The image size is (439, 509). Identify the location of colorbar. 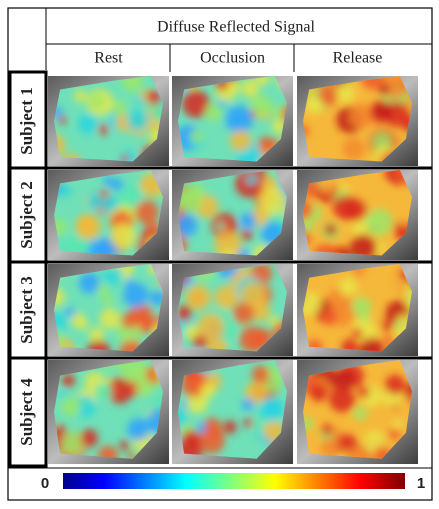
(234, 481).